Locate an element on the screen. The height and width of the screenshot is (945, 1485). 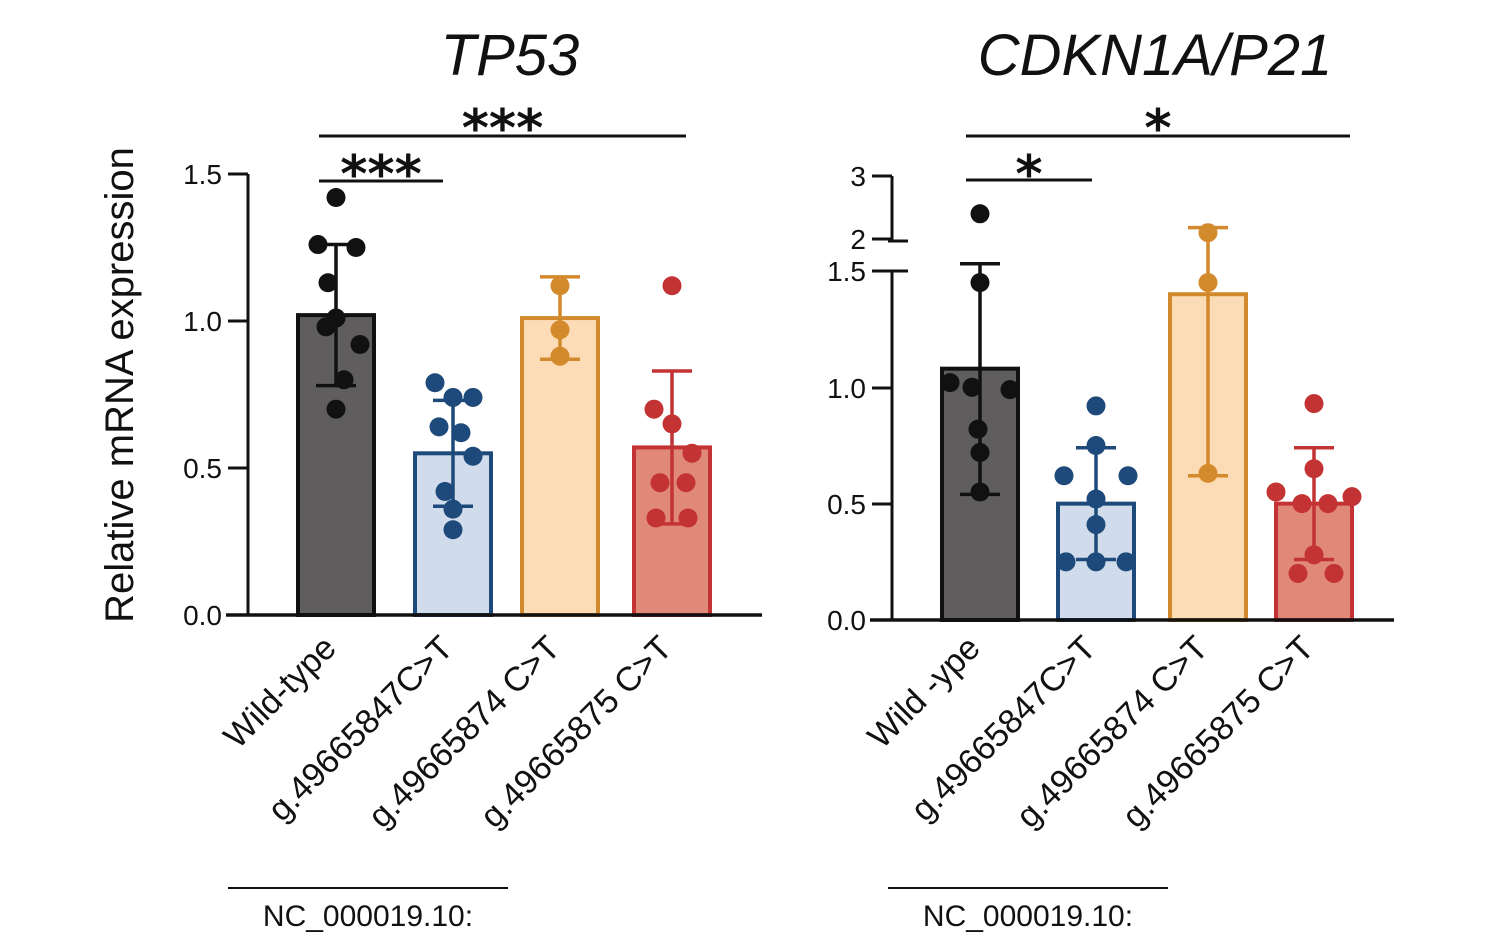
genomic-reference-right: NC_000019.10: is located at coordinates (1028, 910).